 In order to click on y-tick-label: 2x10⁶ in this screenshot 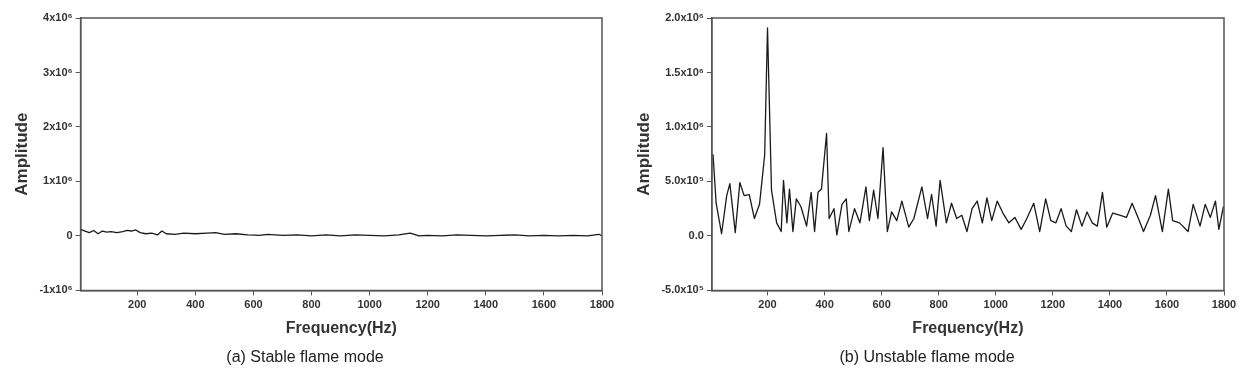, I will do `click(58, 125)`.